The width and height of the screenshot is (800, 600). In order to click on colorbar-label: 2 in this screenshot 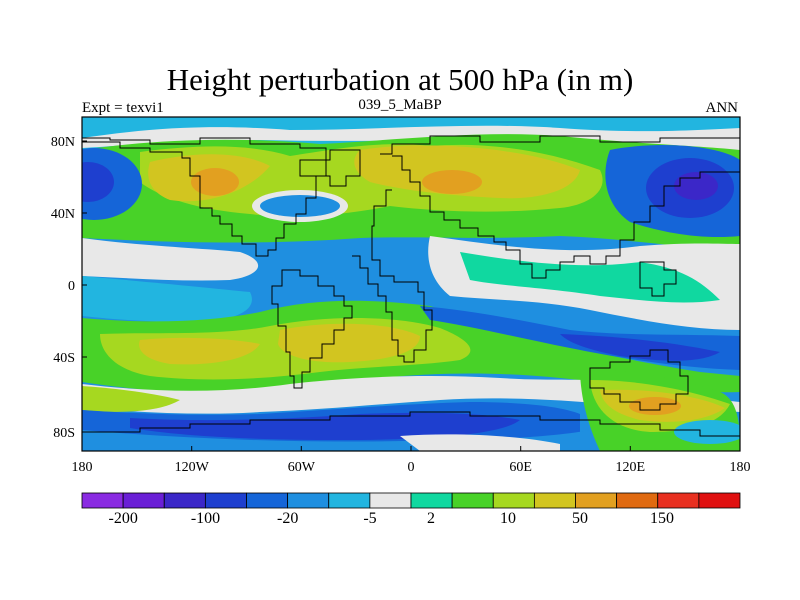, I will do `click(431, 518)`.